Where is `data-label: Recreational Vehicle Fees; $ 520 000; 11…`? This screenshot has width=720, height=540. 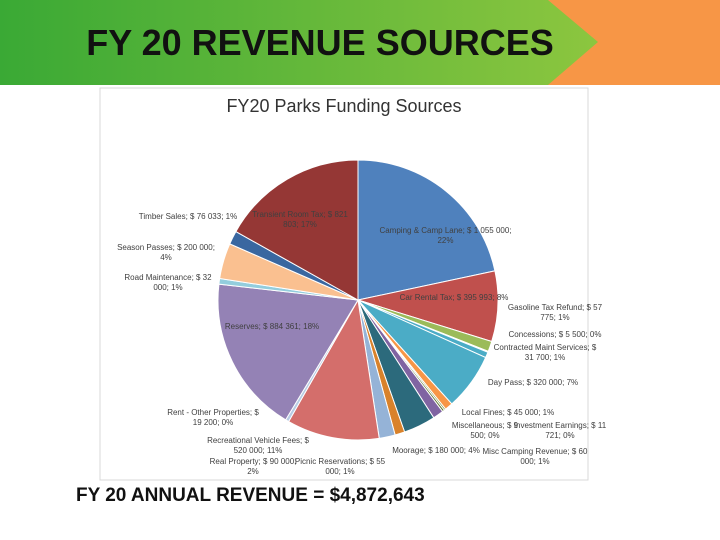 data-label: Recreational Vehicle Fees; $ 520 000; 11… is located at coordinates (258, 445).